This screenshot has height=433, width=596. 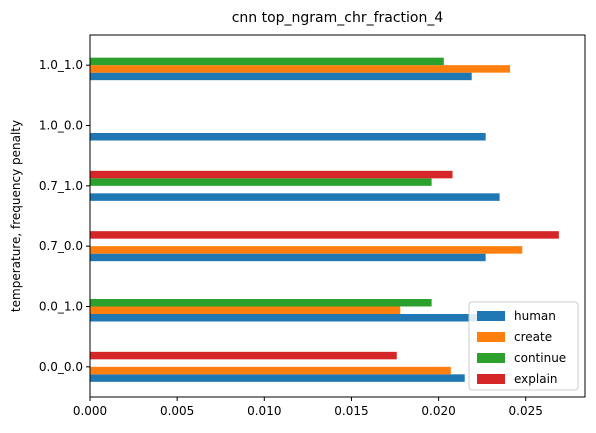 What do you see at coordinates (288, 257) in the screenshot?
I see `bar-human-0.7_0.0` at bounding box center [288, 257].